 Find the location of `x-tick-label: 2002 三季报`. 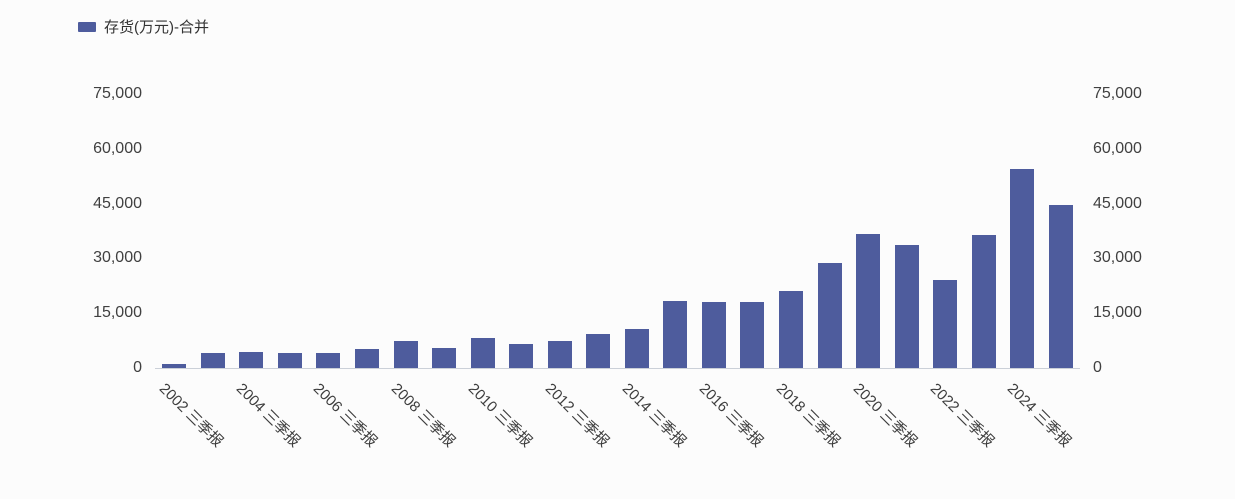

x-tick-label: 2002 三季报 is located at coordinates (191, 415).